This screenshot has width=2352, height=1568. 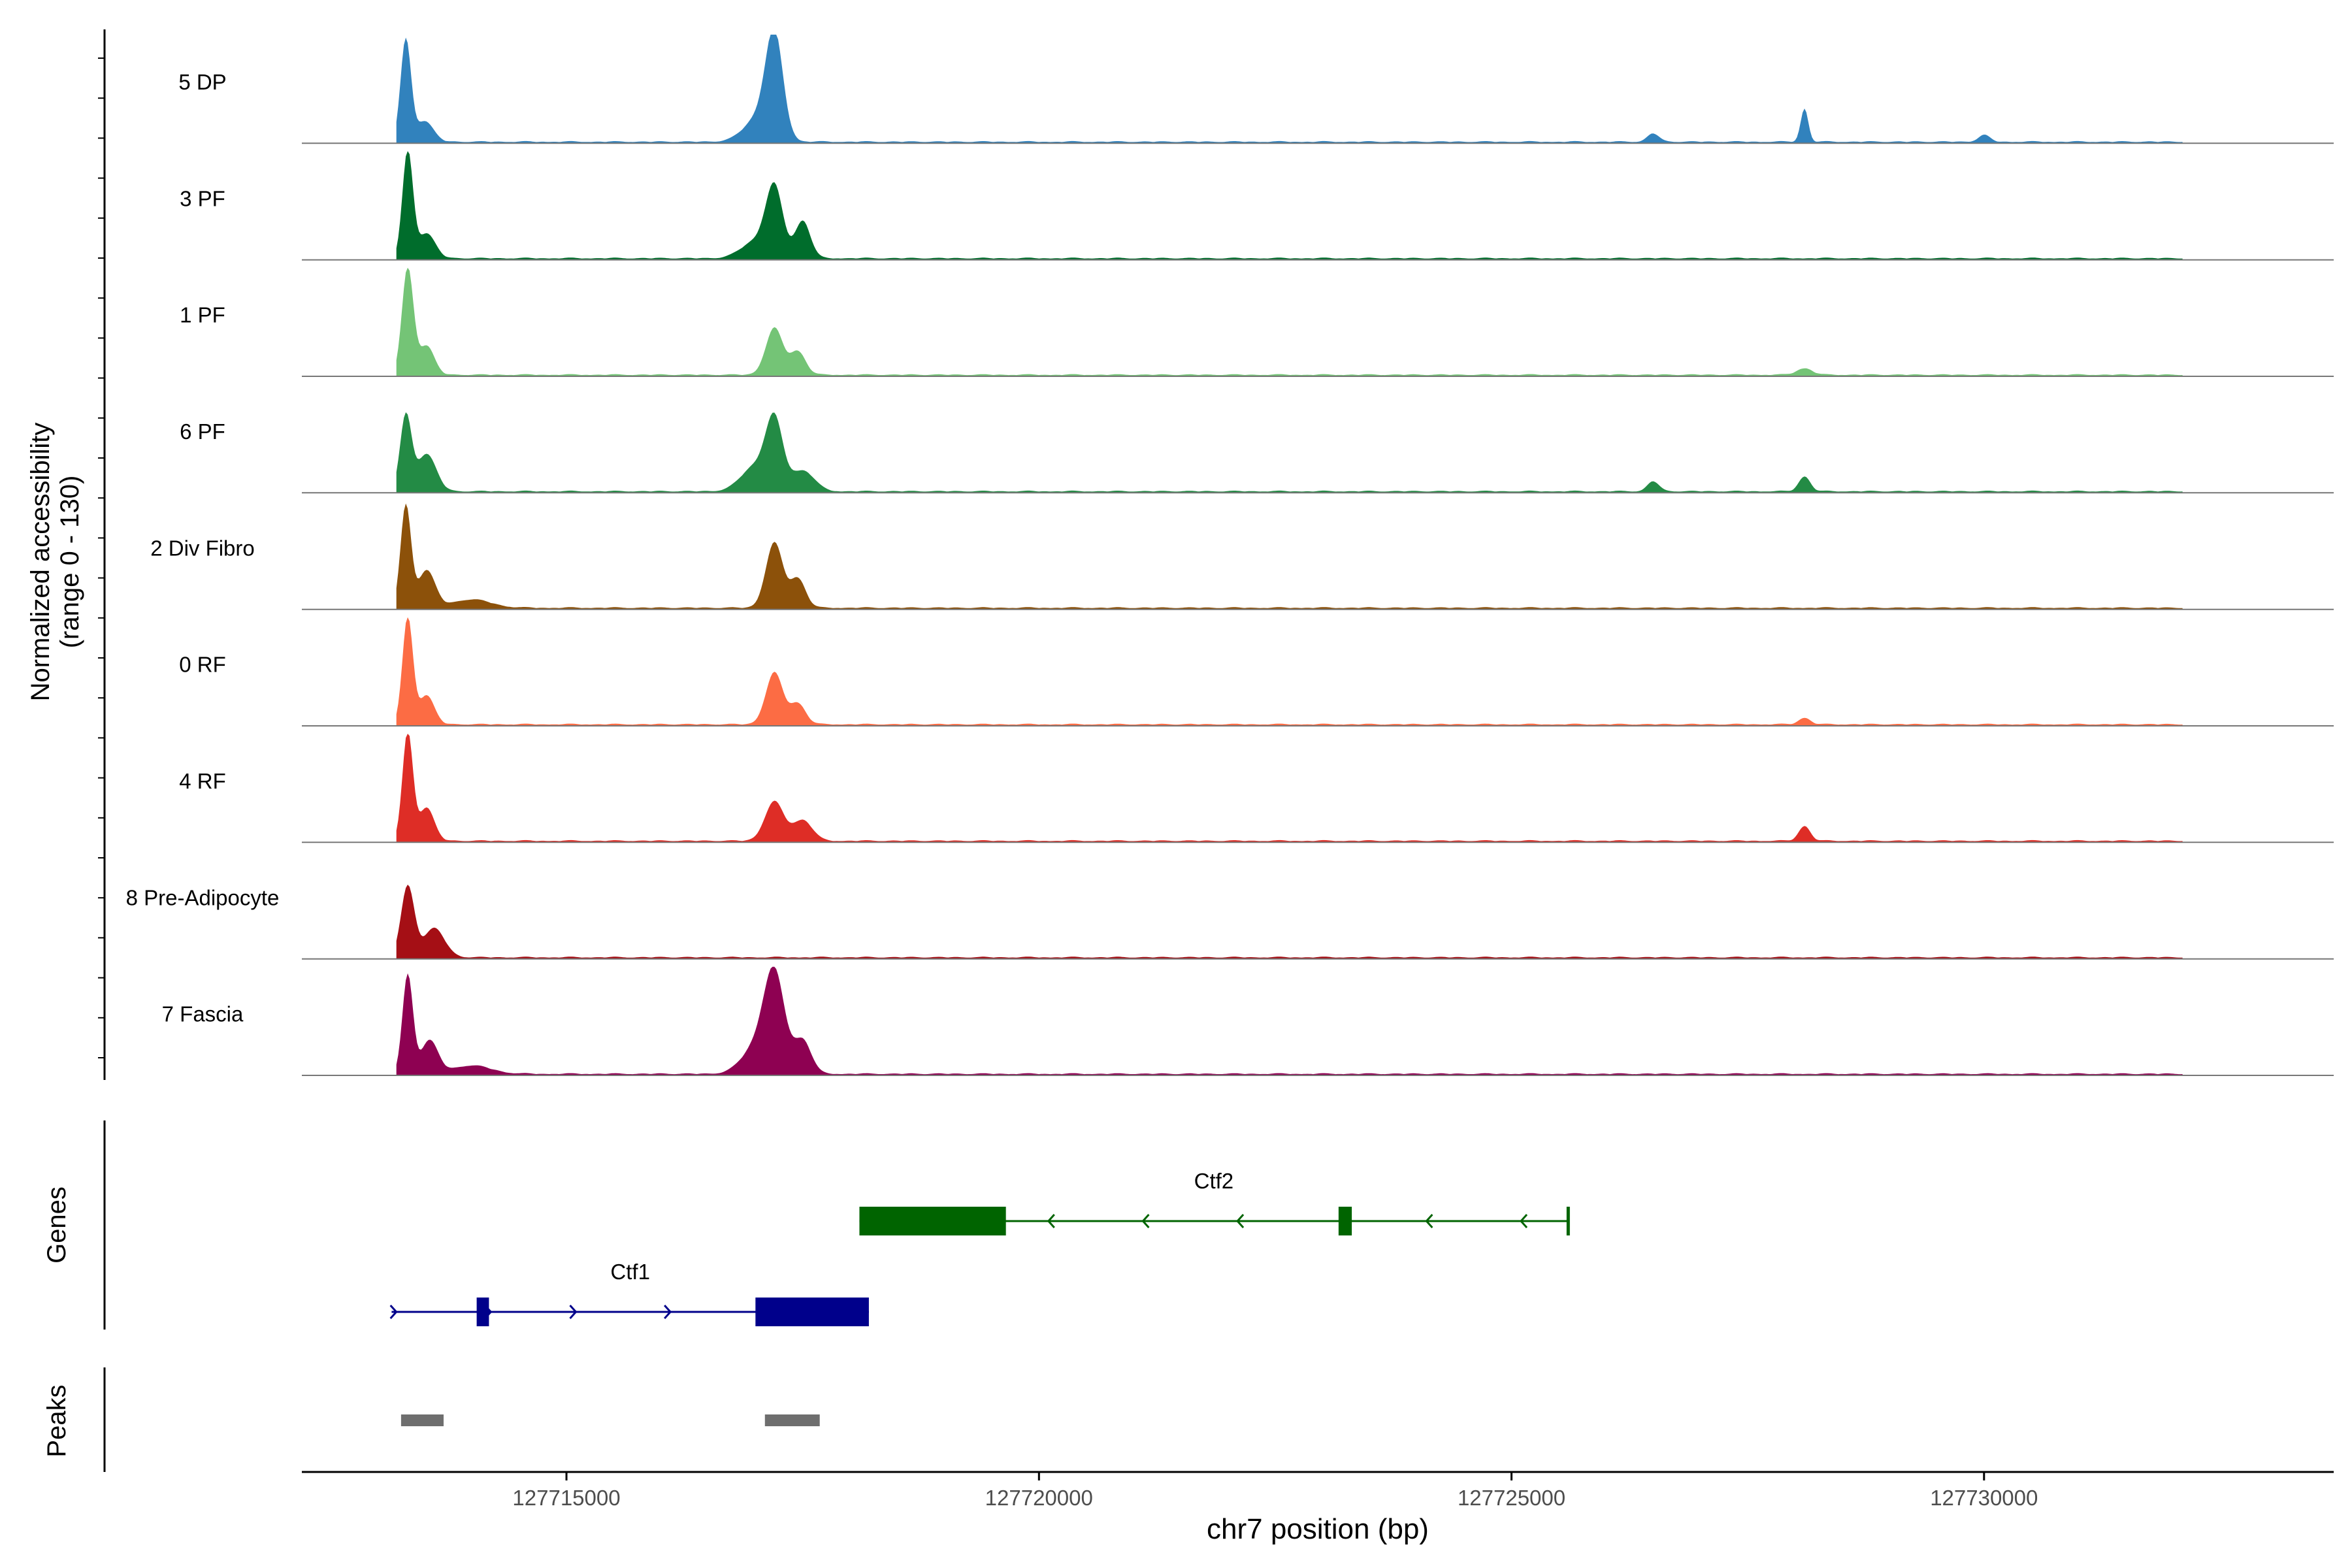 I want to click on y-axis-label-line2: (range 0 - 130), so click(x=70, y=562).